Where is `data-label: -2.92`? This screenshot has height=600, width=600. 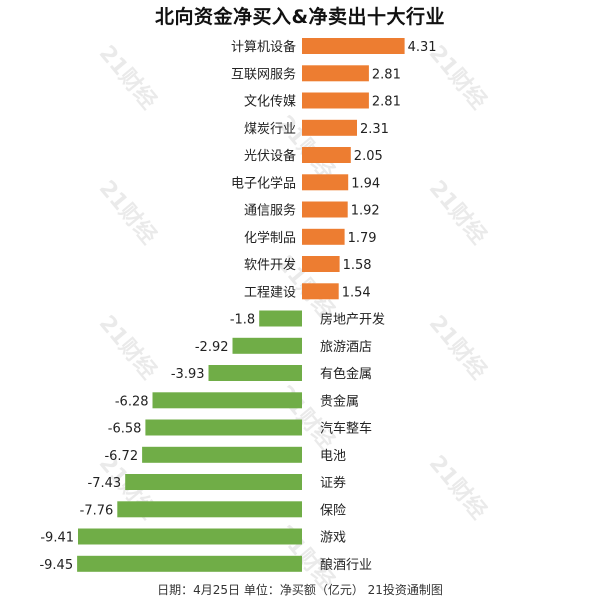
data-label: -2.92 is located at coordinates (212, 347).